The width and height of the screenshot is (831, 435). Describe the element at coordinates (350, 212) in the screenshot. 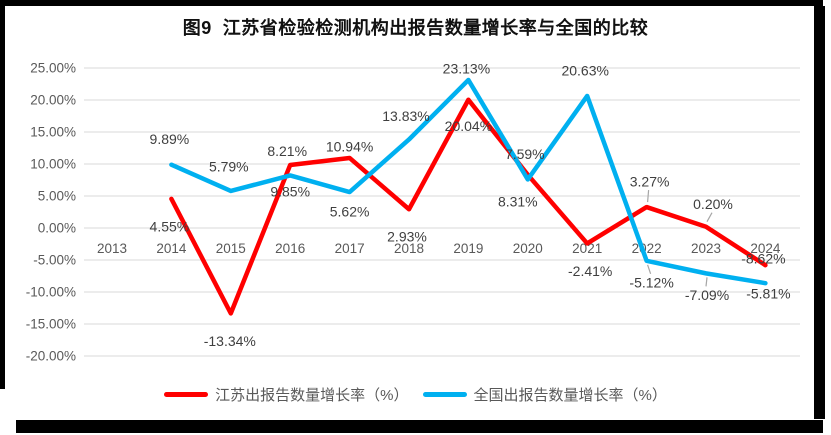

I see `data-label: 5.62%` at that location.